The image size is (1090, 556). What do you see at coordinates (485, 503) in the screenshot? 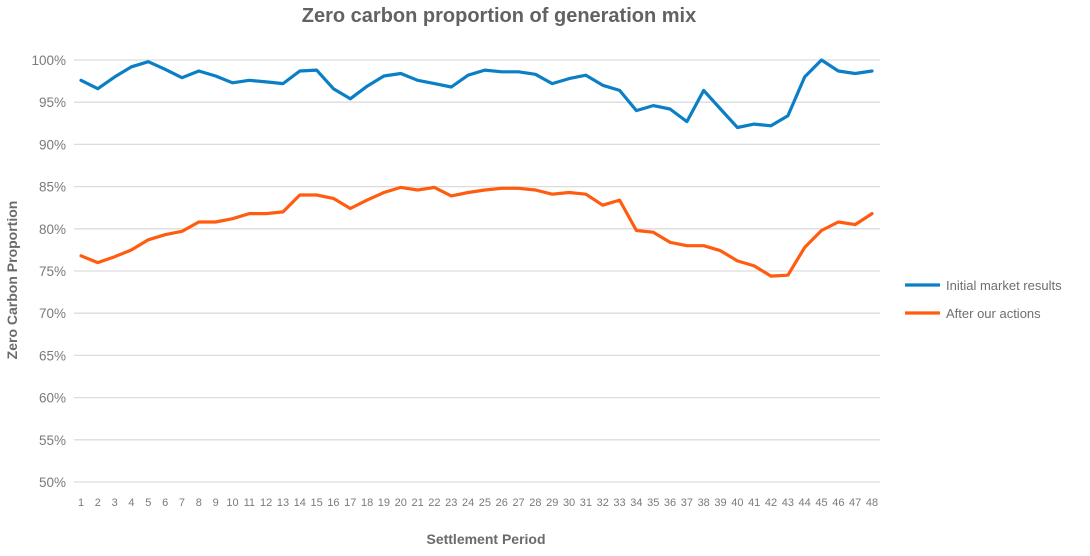
I see `x-tick-label: 25` at bounding box center [485, 503].